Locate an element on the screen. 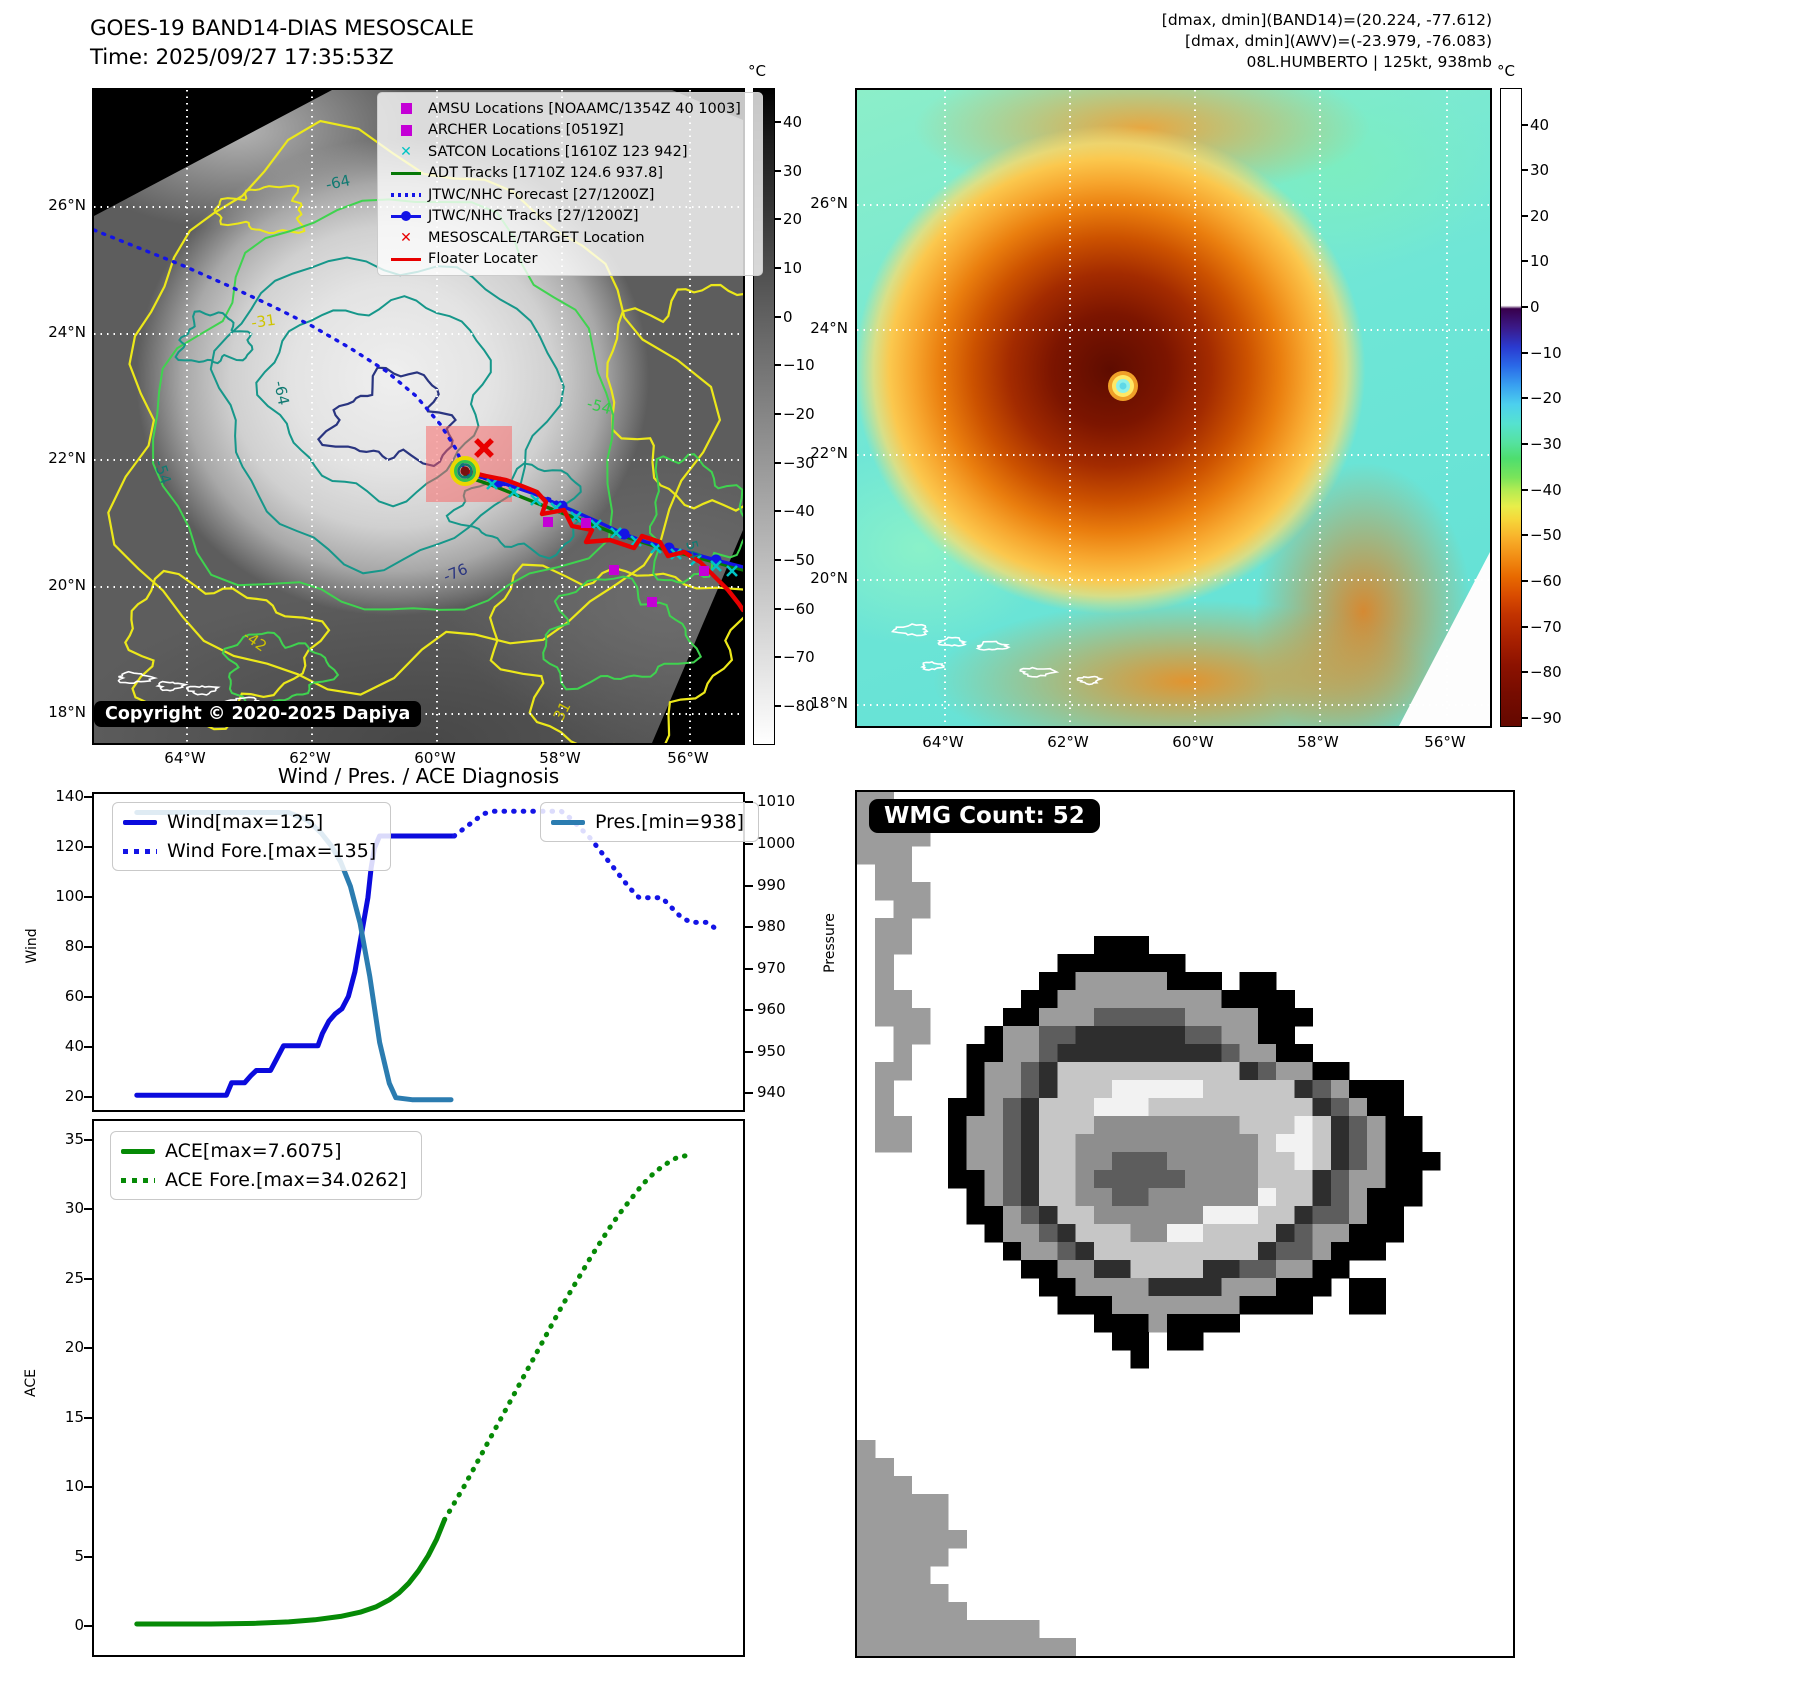  right-map-lat-label: 22°N is located at coordinates (829, 453).